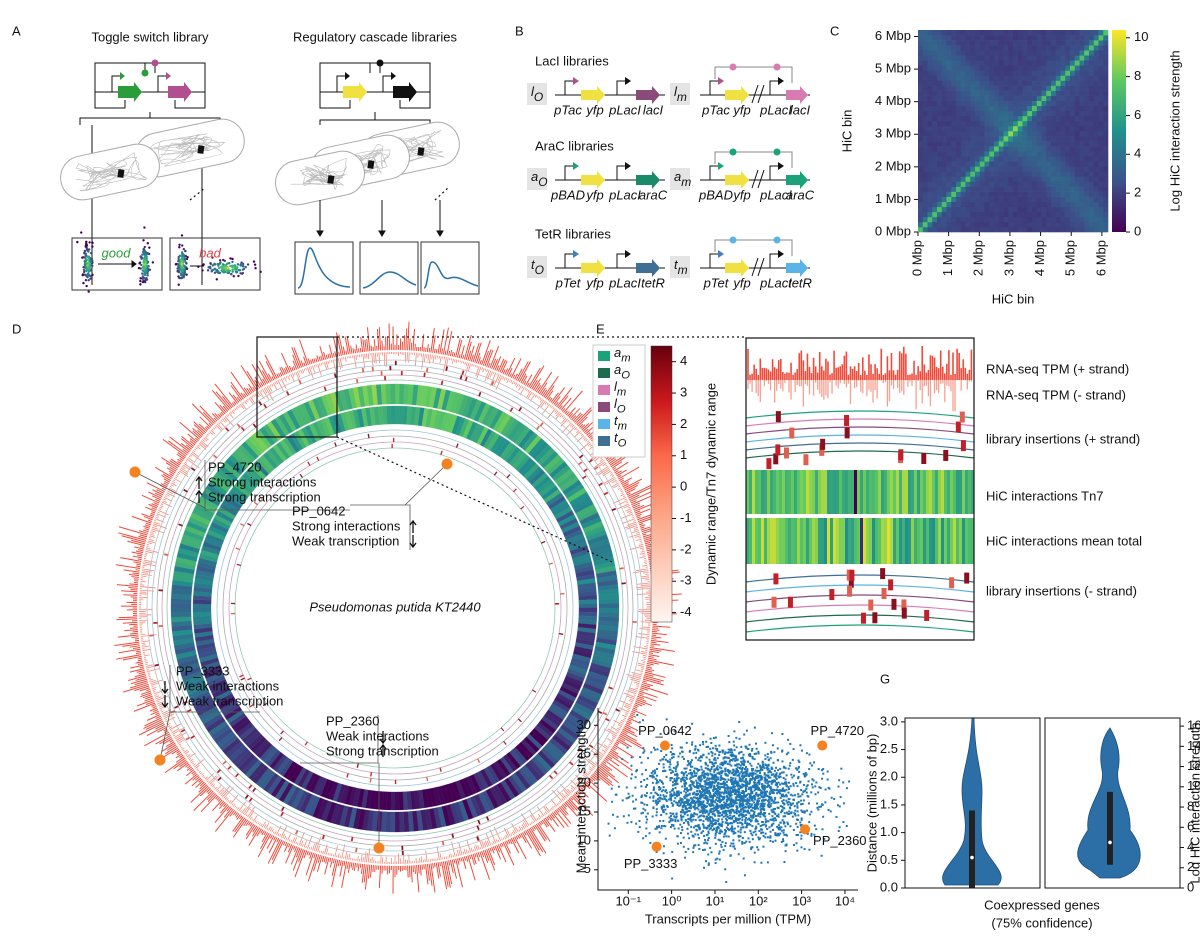  Describe the element at coordinates (1057, 368) in the screenshot. I see `track-label: RNA-seq TPM (+ strand)` at that location.